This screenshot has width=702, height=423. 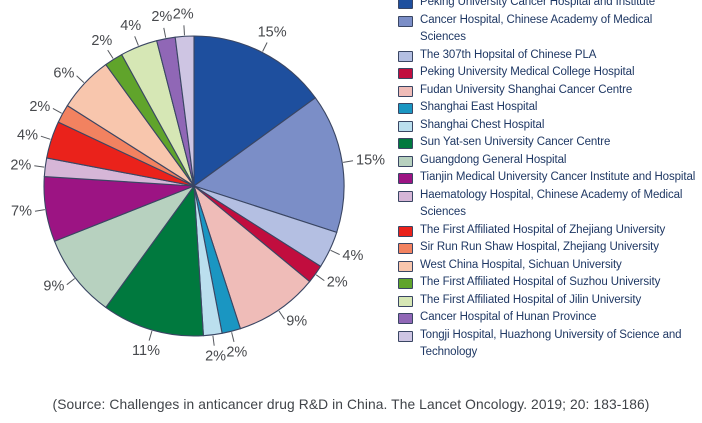 What do you see at coordinates (508, 54) in the screenshot?
I see `legend-label: The 307th Hopsital of Chinese PLA` at bounding box center [508, 54].